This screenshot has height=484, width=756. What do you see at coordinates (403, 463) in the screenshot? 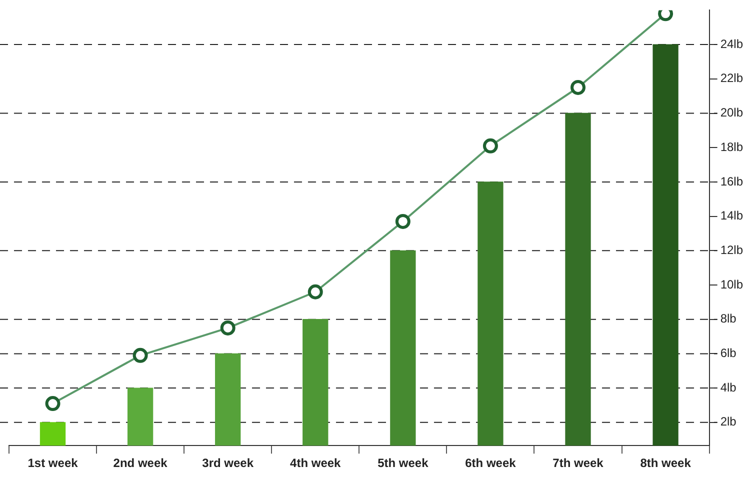
I see `x-tick-label: 5th week` at bounding box center [403, 463].